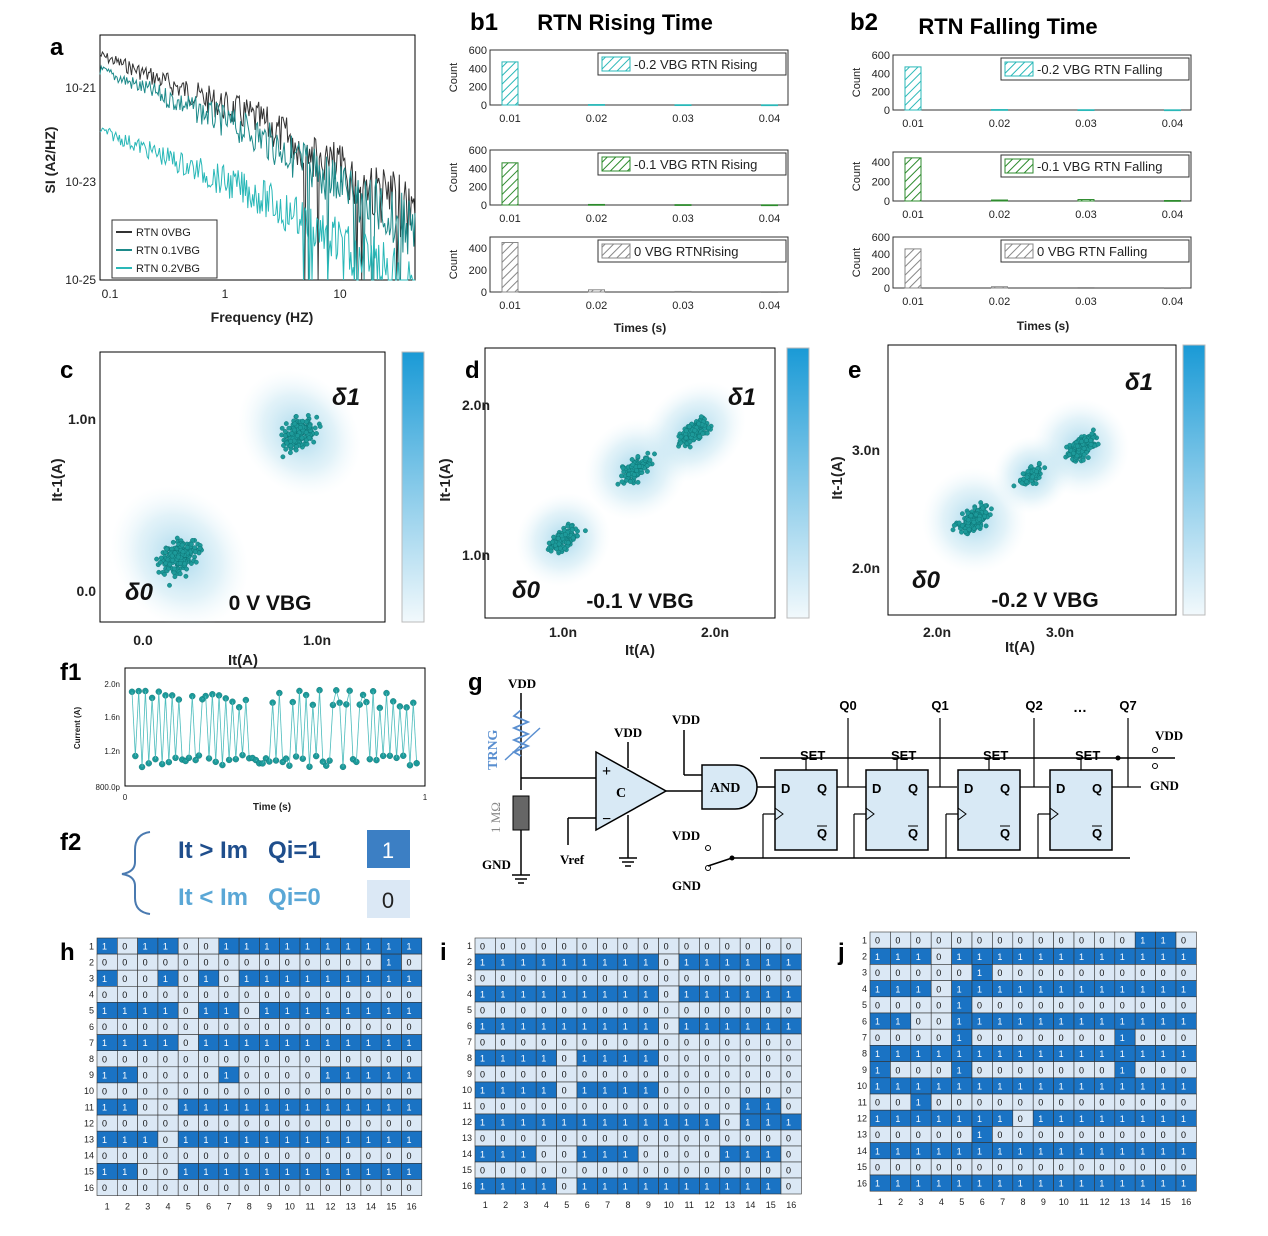 The height and width of the screenshot is (1236, 1268). What do you see at coordinates (1092, 251) in the screenshot?
I see `hist-b2-2-legend-label: 0 VBG RTN Falling` at bounding box center [1092, 251].